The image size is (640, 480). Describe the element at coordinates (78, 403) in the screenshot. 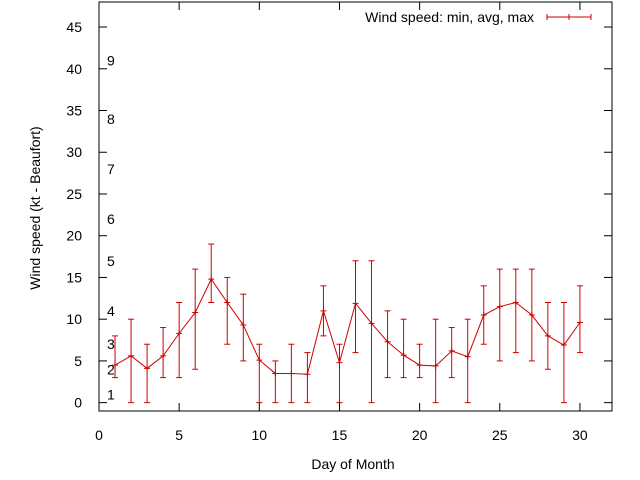

I see `y-tick-label: 0` at that location.